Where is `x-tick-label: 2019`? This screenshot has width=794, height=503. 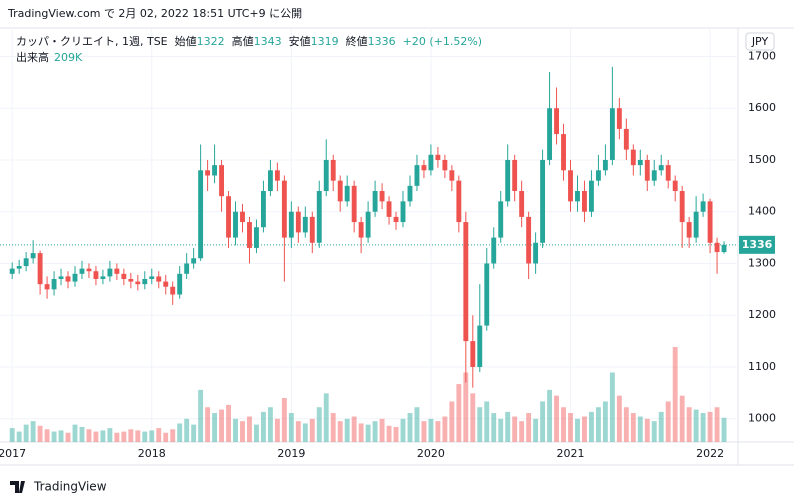 x-tick-label: 2019 is located at coordinates (291, 453).